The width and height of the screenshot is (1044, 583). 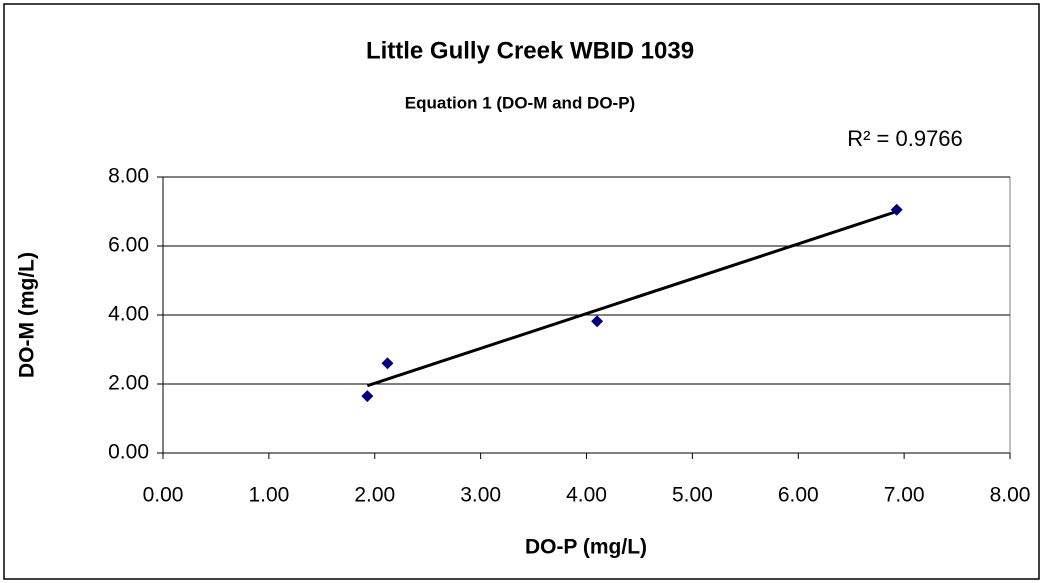 What do you see at coordinates (586, 547) in the screenshot?
I see `x-axis-label: DO-P (mg/L)` at bounding box center [586, 547].